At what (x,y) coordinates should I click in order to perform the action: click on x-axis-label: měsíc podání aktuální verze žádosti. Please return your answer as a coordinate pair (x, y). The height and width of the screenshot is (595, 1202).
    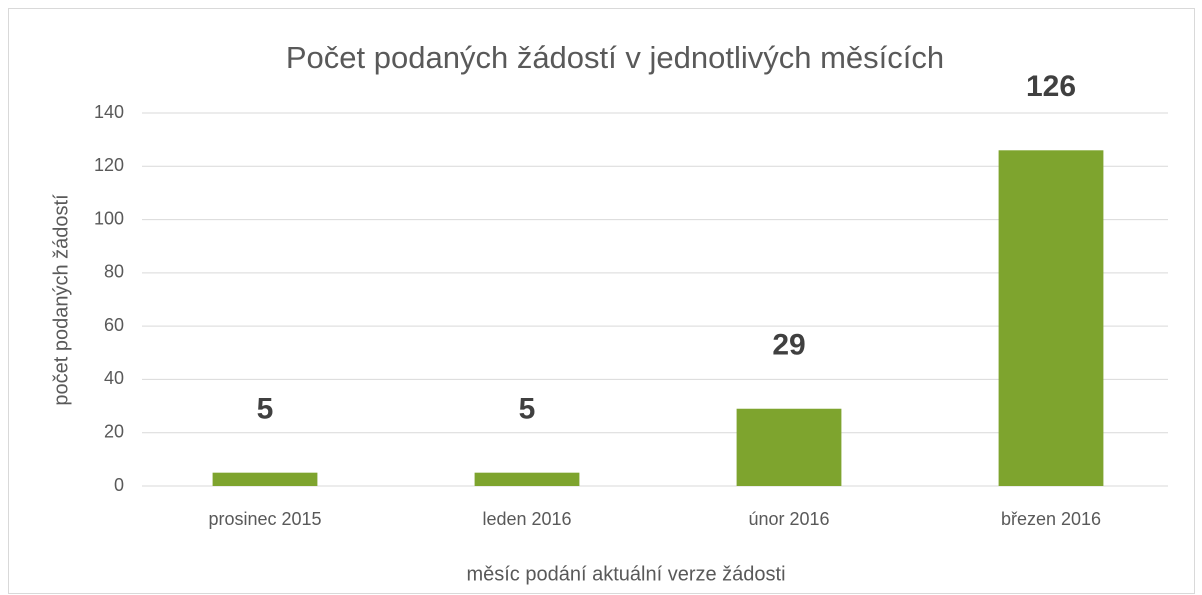
    Looking at the image, I should click on (625, 574).